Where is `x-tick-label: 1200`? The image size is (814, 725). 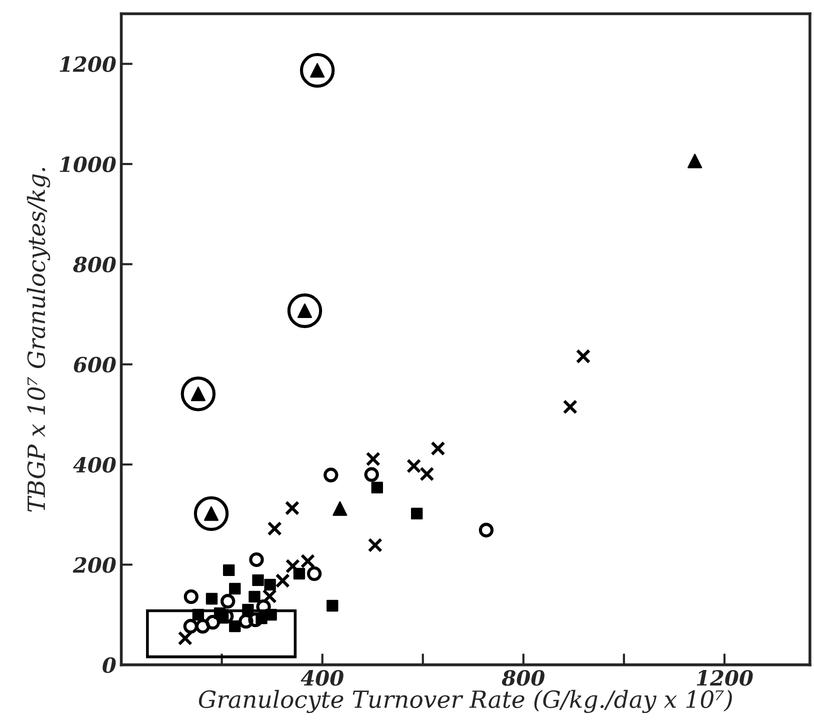
x-tick-label: 1200 is located at coordinates (724, 678).